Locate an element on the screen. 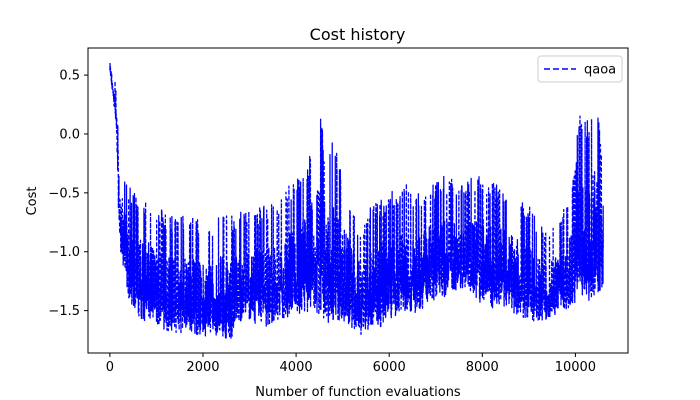 The width and height of the screenshot is (700, 400). y-tick-label: 0.0 is located at coordinates (69, 134).